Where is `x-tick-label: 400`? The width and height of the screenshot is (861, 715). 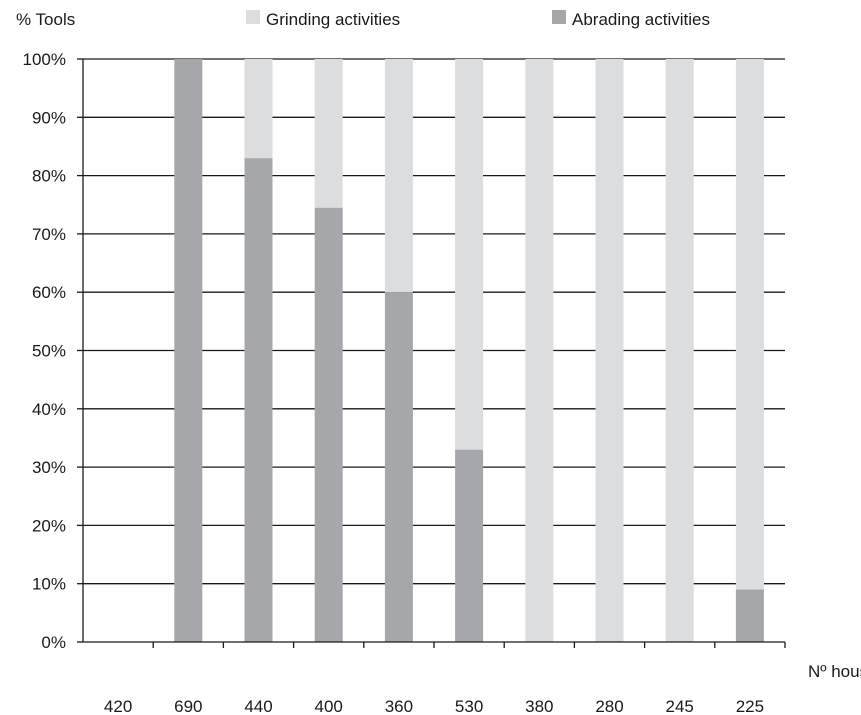
x-tick-label: 400 is located at coordinates (329, 706).